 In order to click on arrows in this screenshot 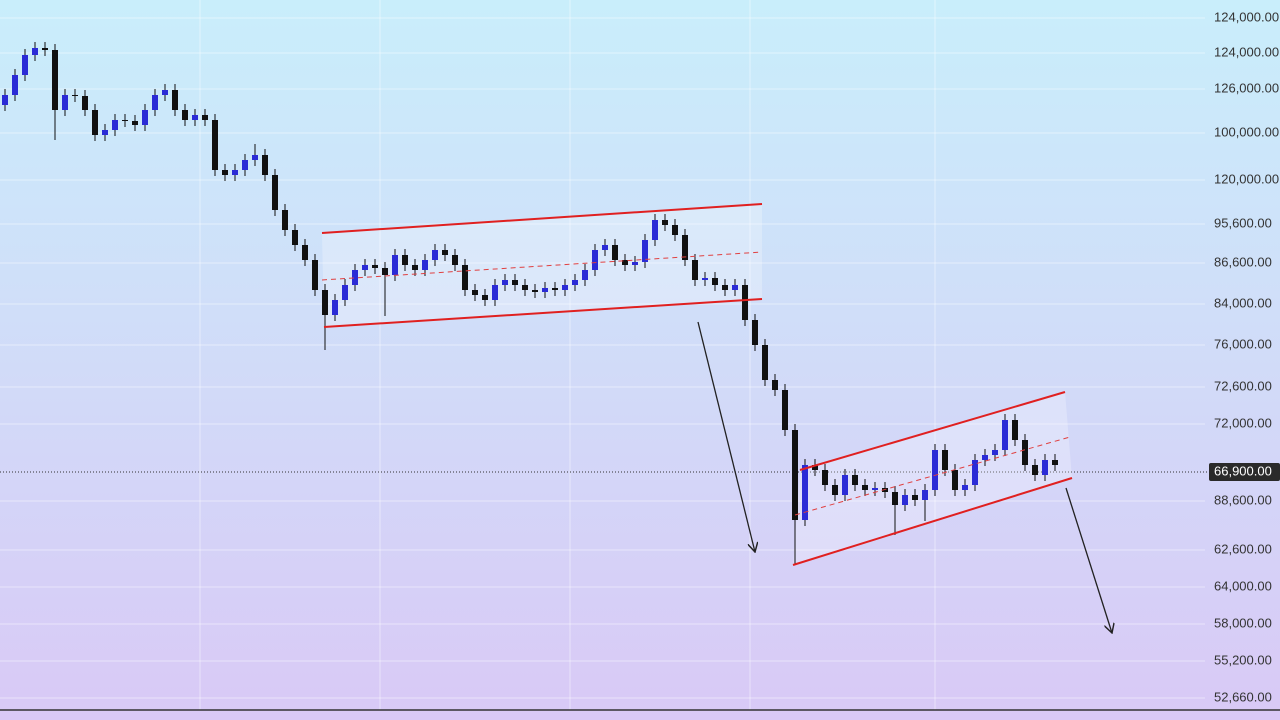, I will do `click(904, 477)`.